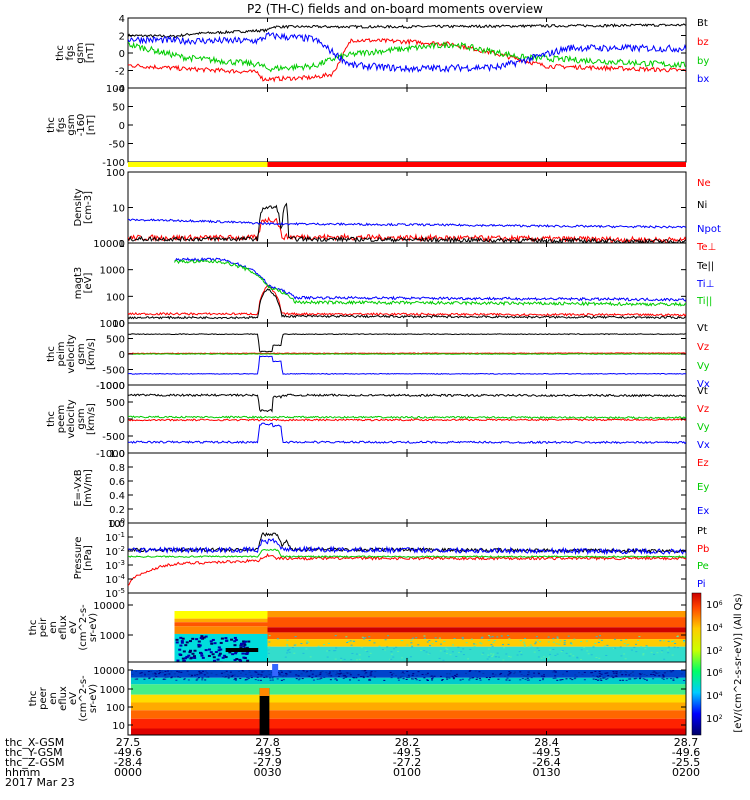 The width and height of the screenshot is (750, 800). Describe the element at coordinates (122, 126) in the screenshot. I see `ytick-fgs_hi-2: 0` at that location.